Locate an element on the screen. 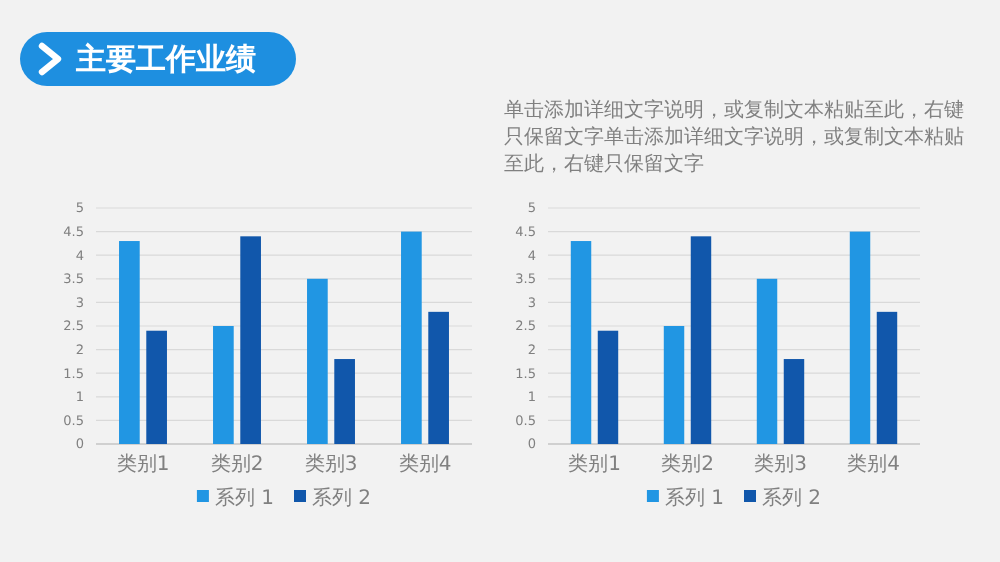 The image size is (1000, 562). text: 单击添加详细文字说明，或复制文本粘贴至此，右键只保留文字单击添加详细文字说明，或复制文本粘贴至此，右键只保留文字 is located at coordinates (734, 137).